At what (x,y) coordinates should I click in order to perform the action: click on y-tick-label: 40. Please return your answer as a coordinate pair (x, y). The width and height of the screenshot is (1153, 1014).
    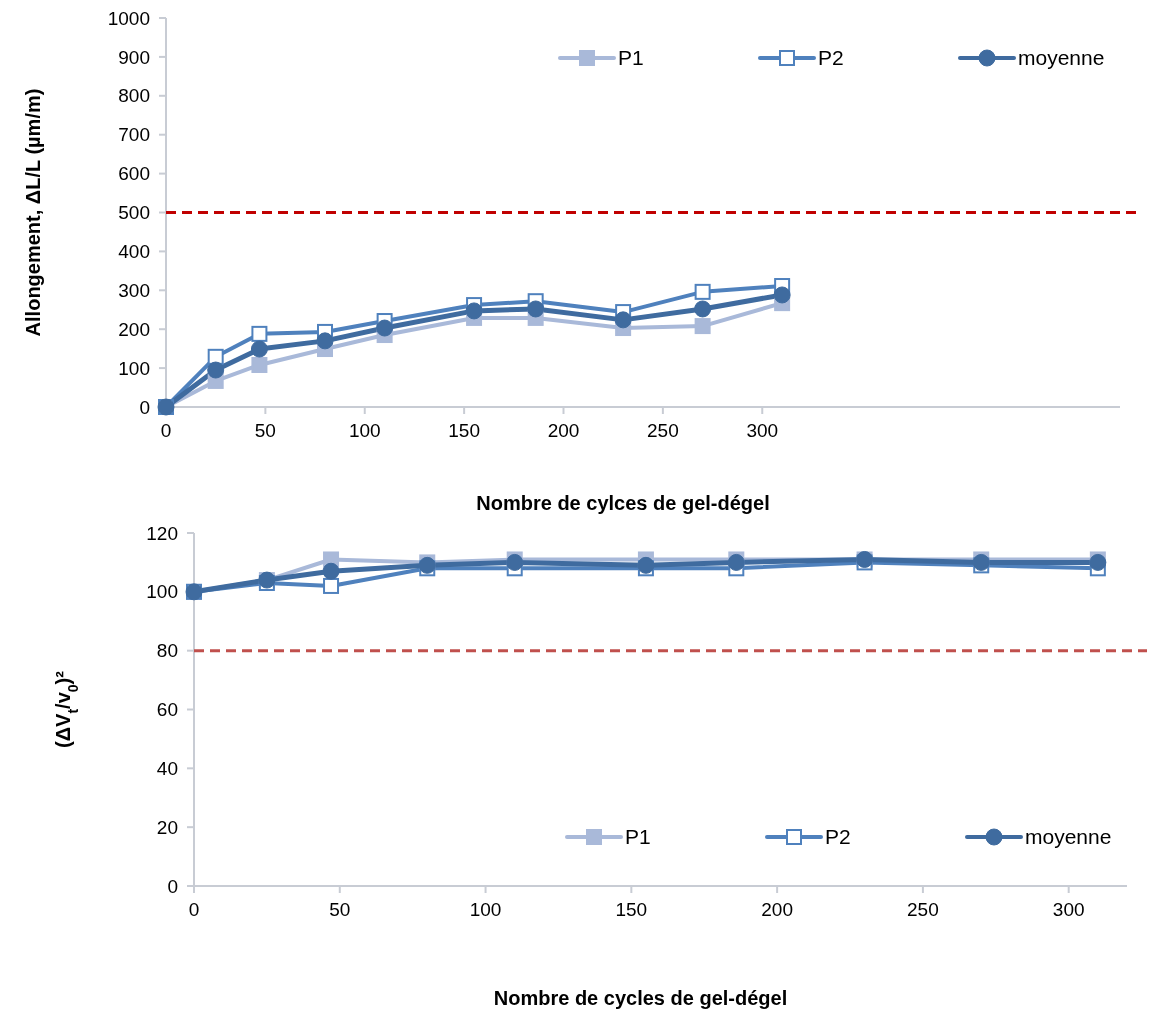
    Looking at the image, I should click on (167, 768).